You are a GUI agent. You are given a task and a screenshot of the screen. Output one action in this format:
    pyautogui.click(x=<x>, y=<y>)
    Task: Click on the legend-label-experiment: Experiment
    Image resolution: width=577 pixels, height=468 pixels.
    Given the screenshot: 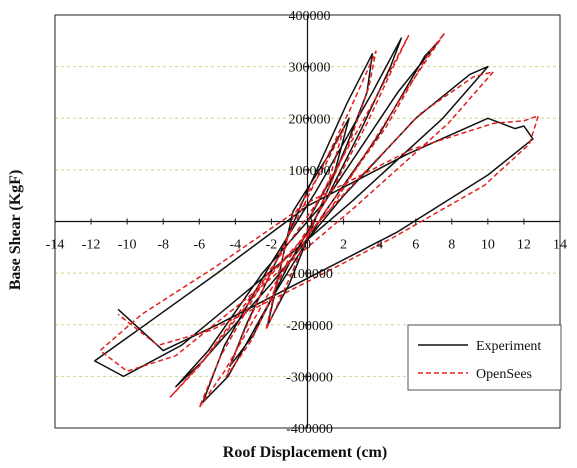 What is the action you would take?
    pyautogui.click(x=508, y=346)
    